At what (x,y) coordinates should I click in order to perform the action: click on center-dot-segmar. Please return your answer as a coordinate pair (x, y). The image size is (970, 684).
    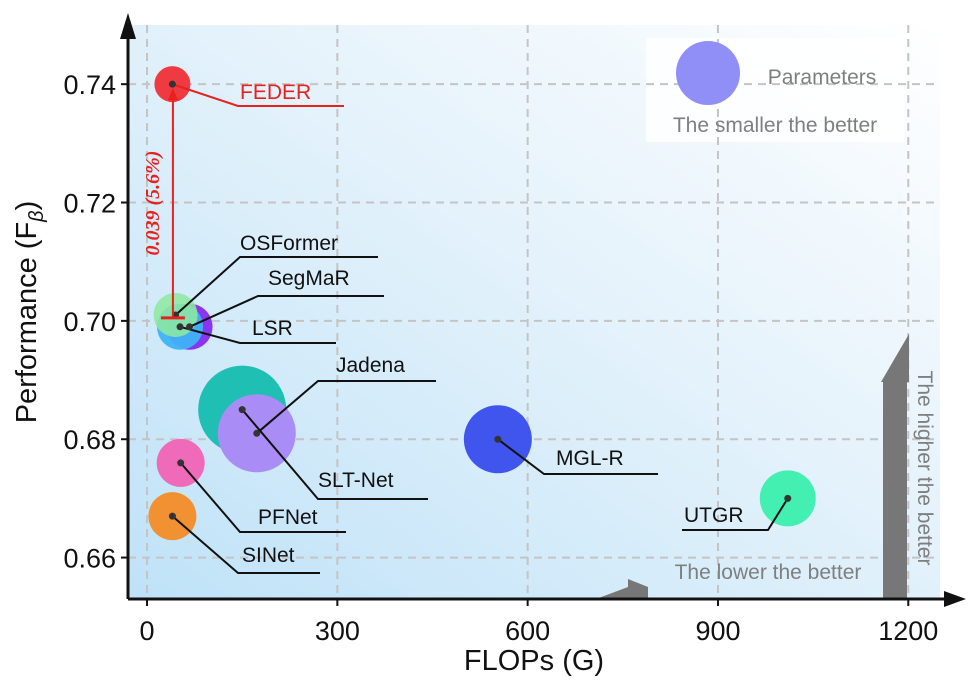
    Looking at the image, I should click on (190, 327).